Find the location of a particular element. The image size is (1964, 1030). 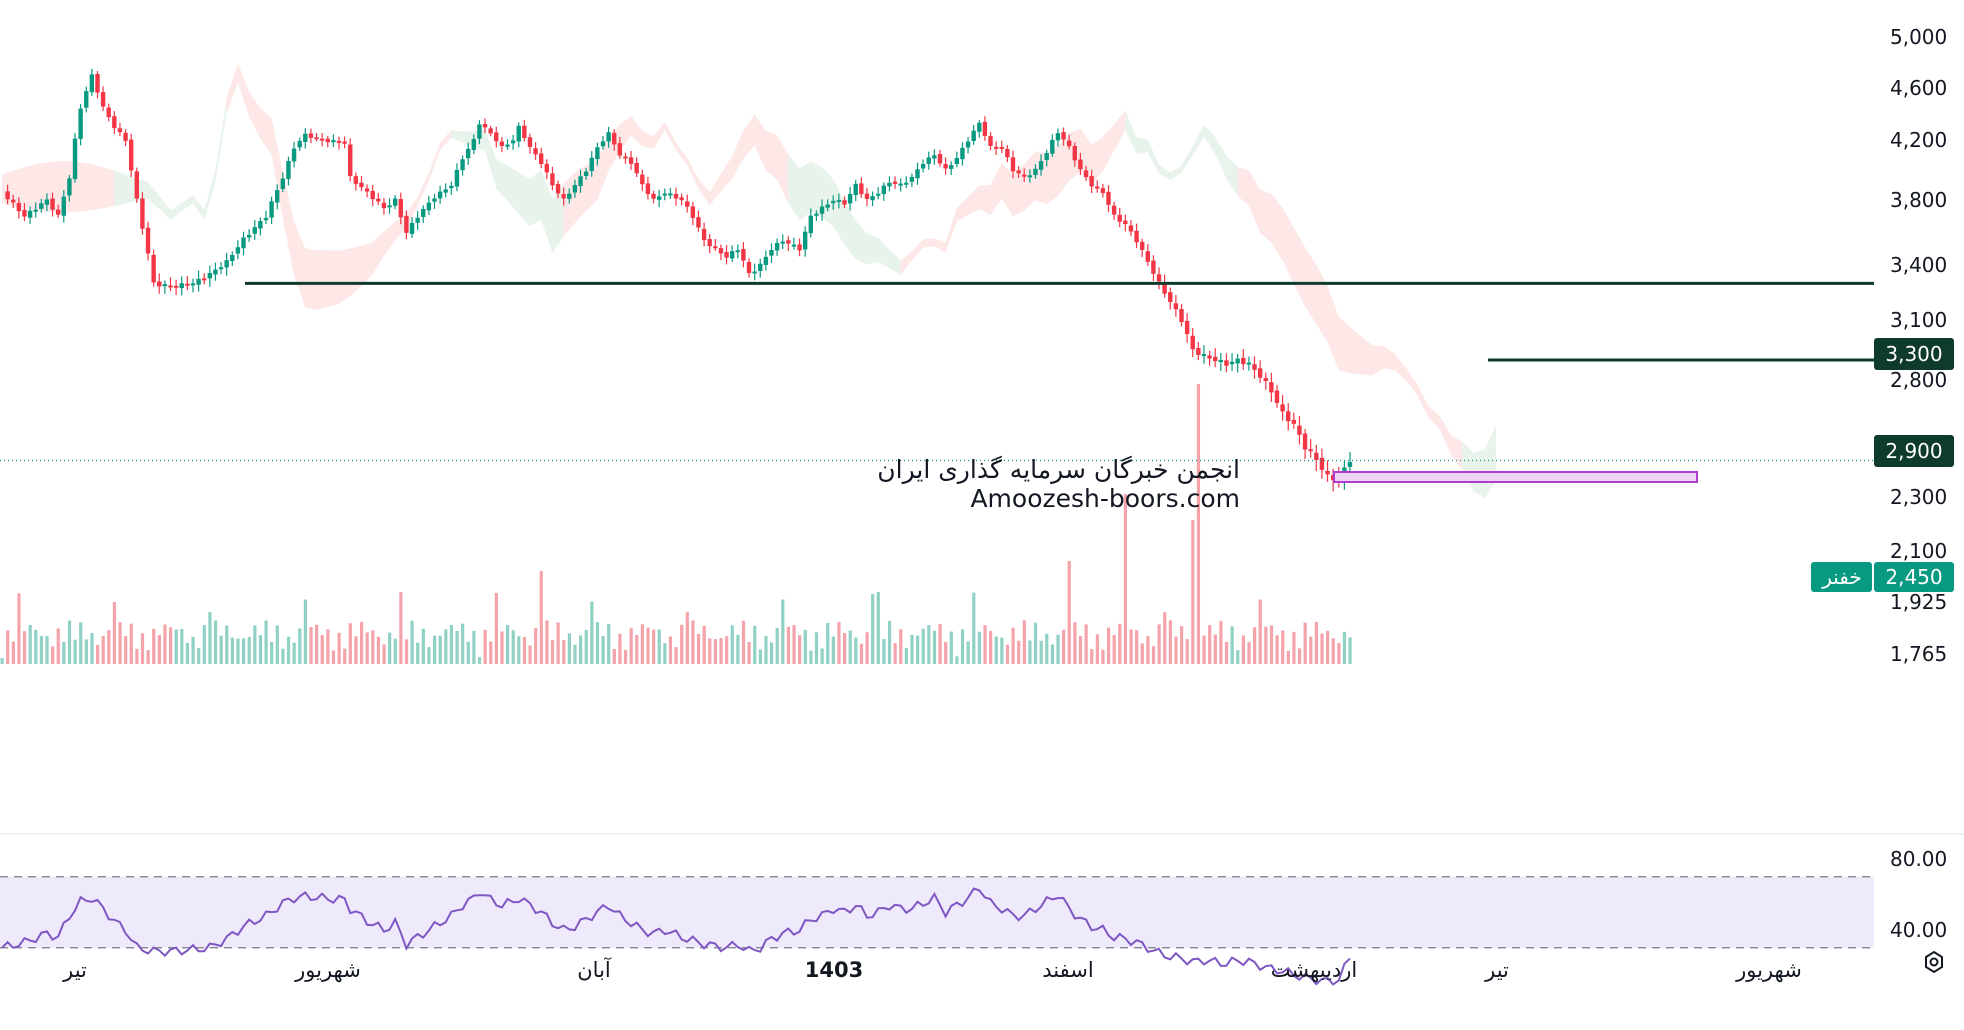

price-tick-label: 1,765 is located at coordinates (1918, 654).